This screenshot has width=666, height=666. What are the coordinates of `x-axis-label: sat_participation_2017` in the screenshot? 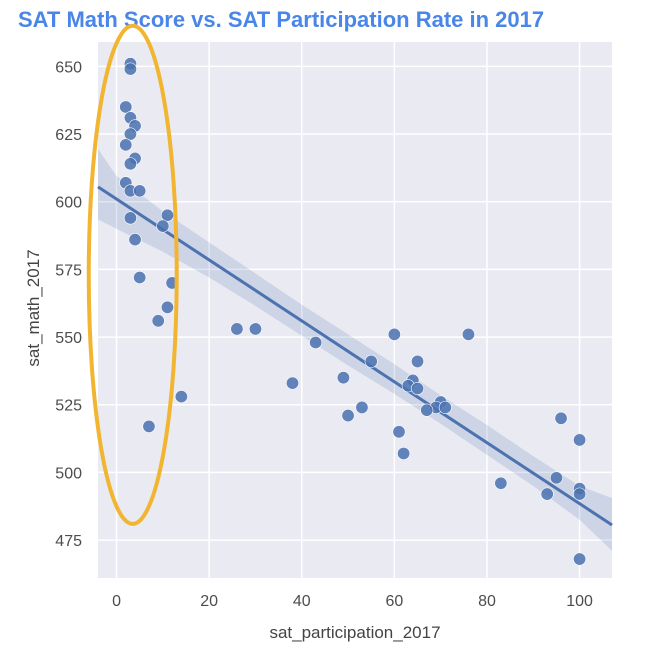 It's located at (354, 632).